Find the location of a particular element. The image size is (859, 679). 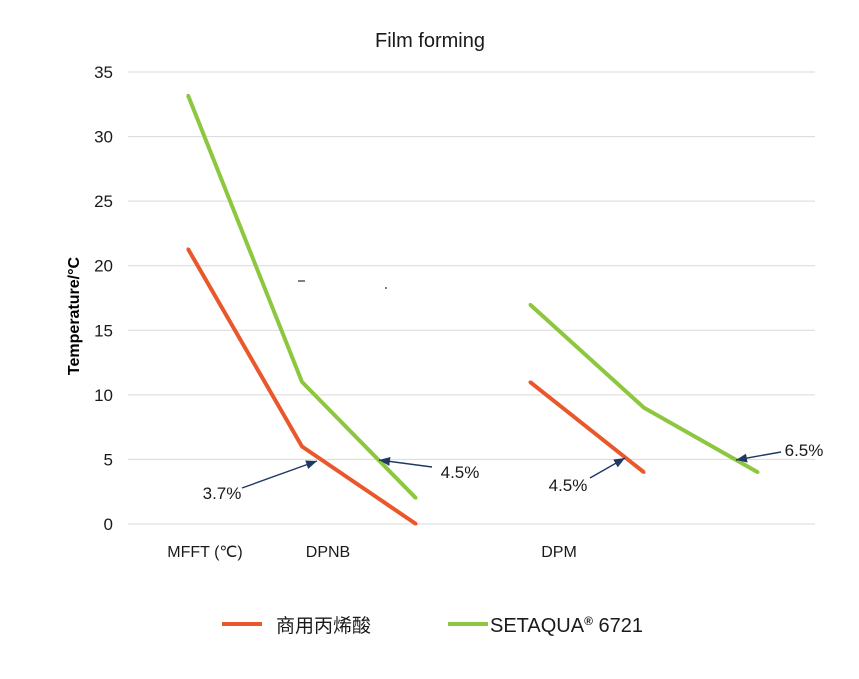

y-tick-label: 15 is located at coordinates (103, 330).